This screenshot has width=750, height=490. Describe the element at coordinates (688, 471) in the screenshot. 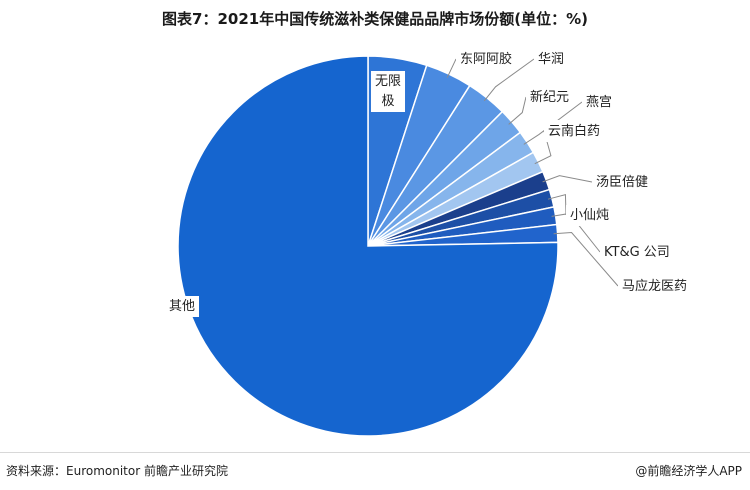

I see `credit-note: @前瞻经济学人APP` at that location.